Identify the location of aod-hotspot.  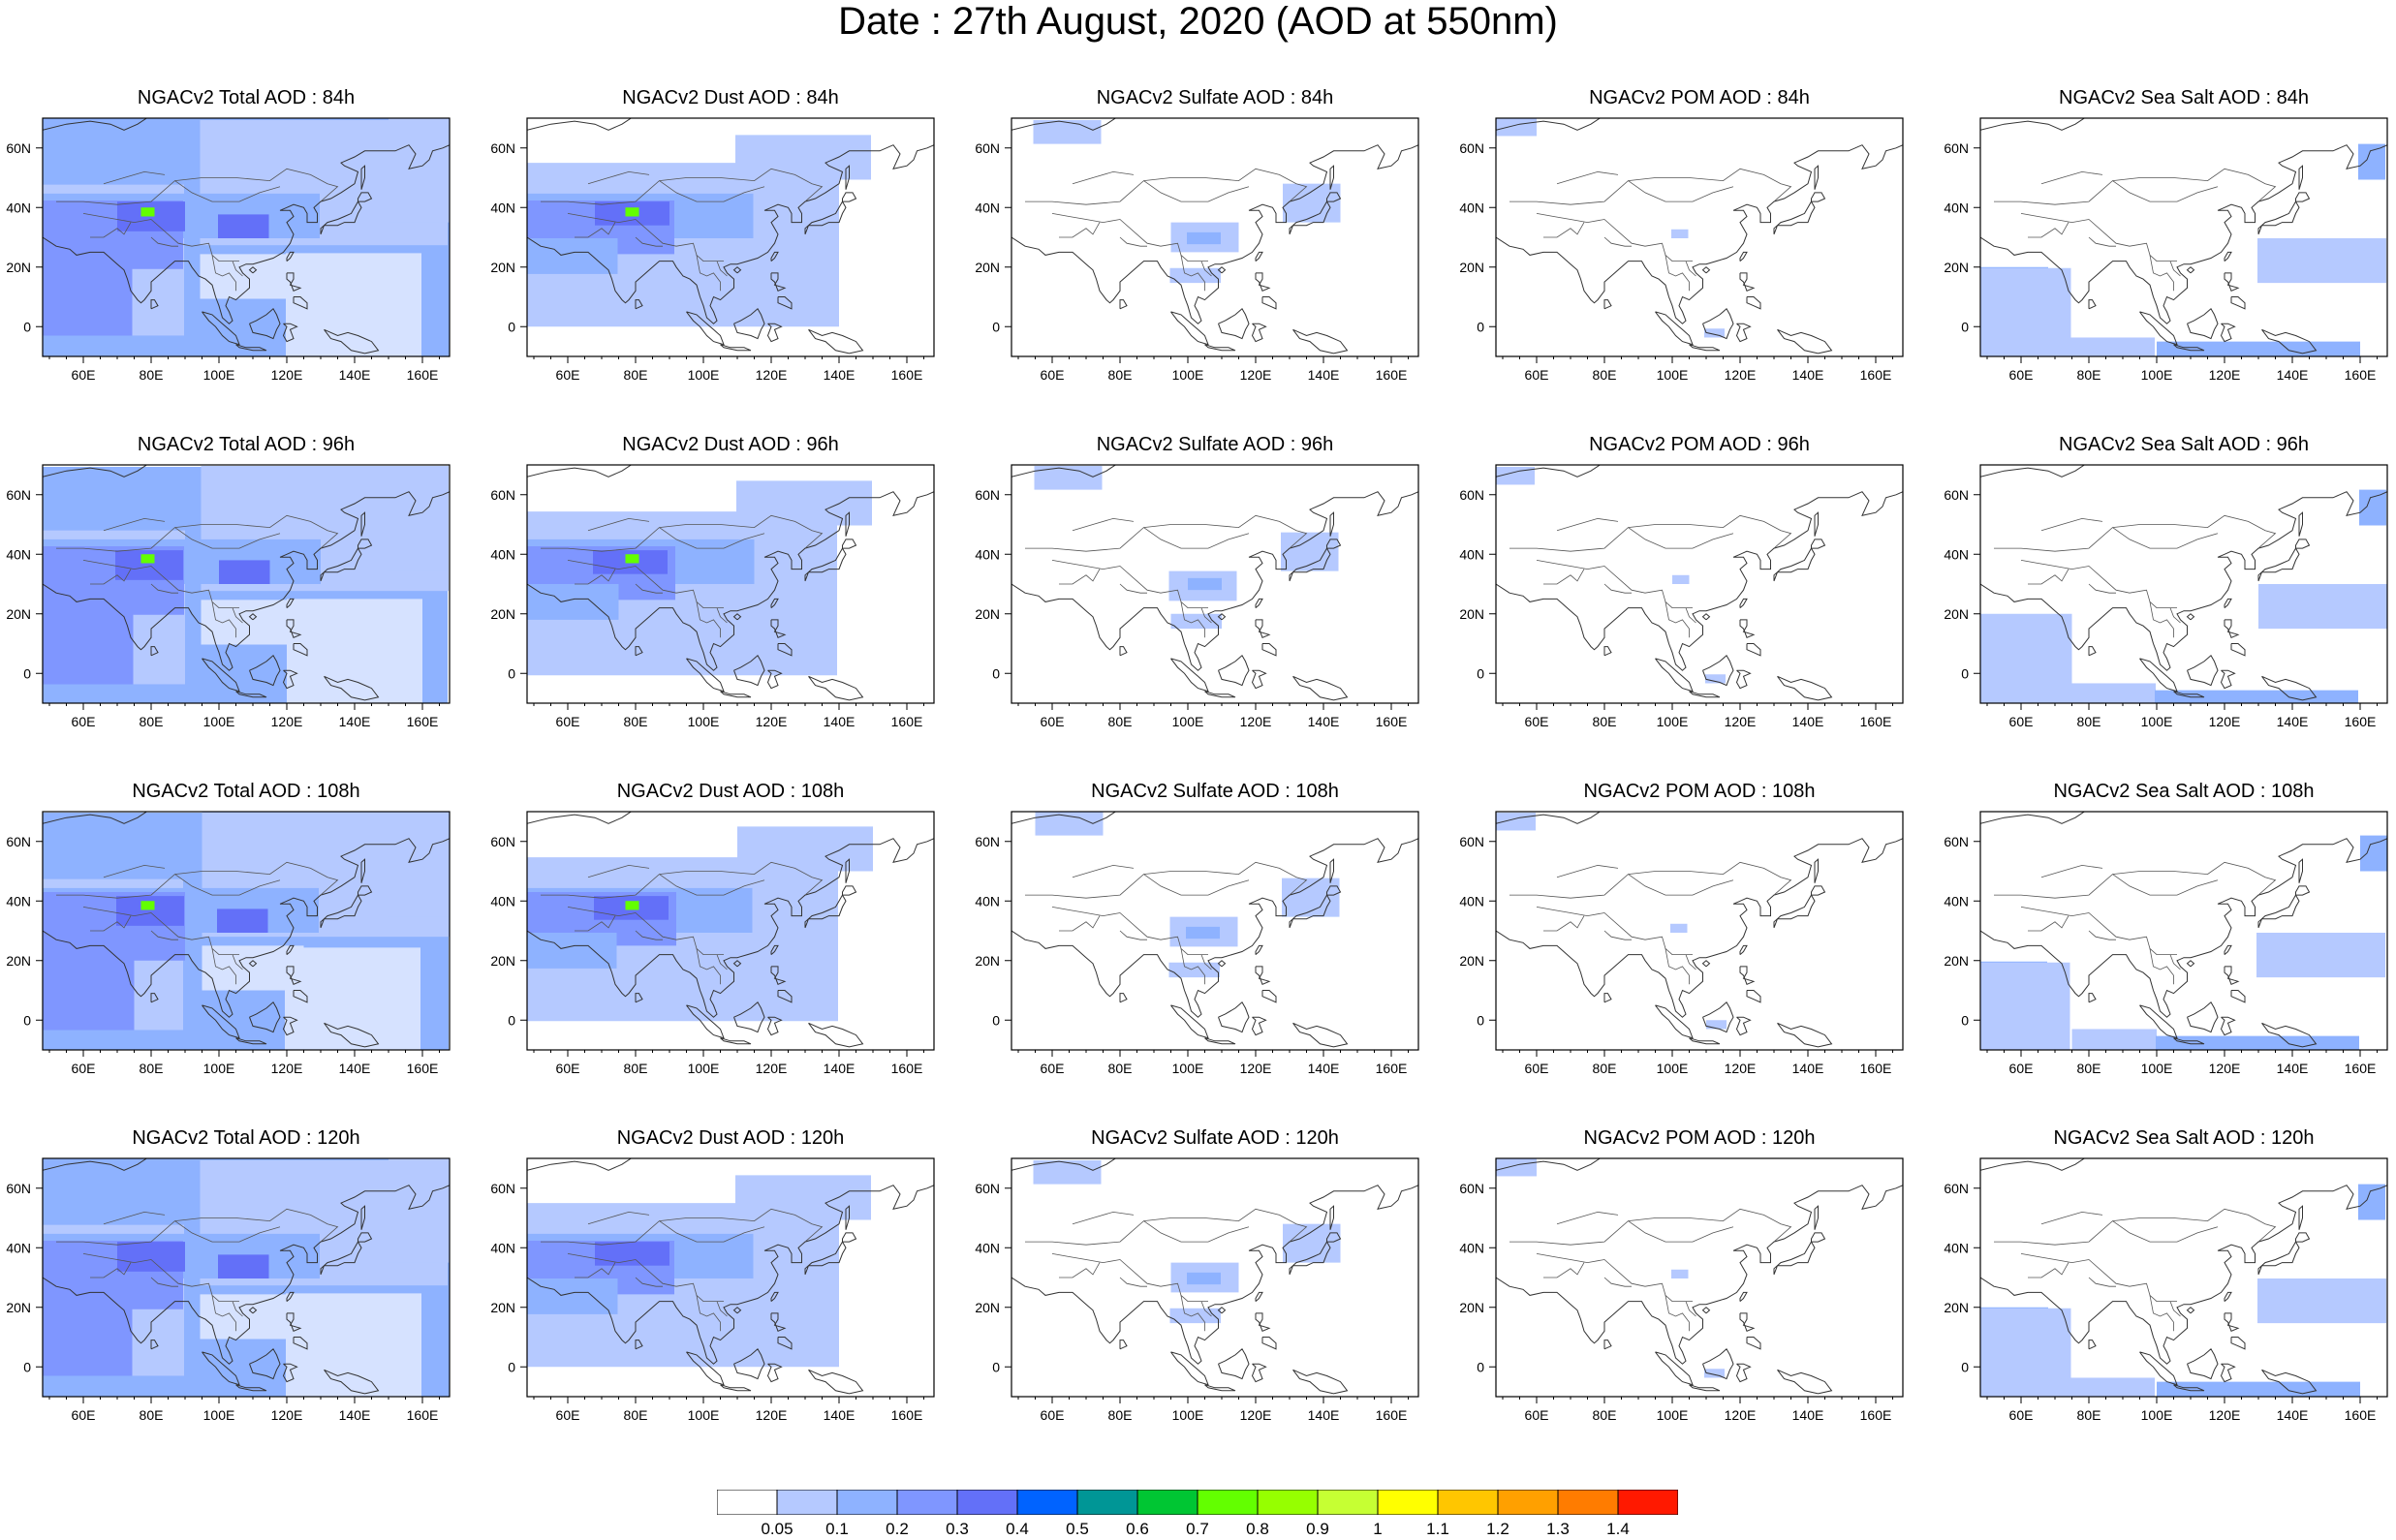
(148, 559).